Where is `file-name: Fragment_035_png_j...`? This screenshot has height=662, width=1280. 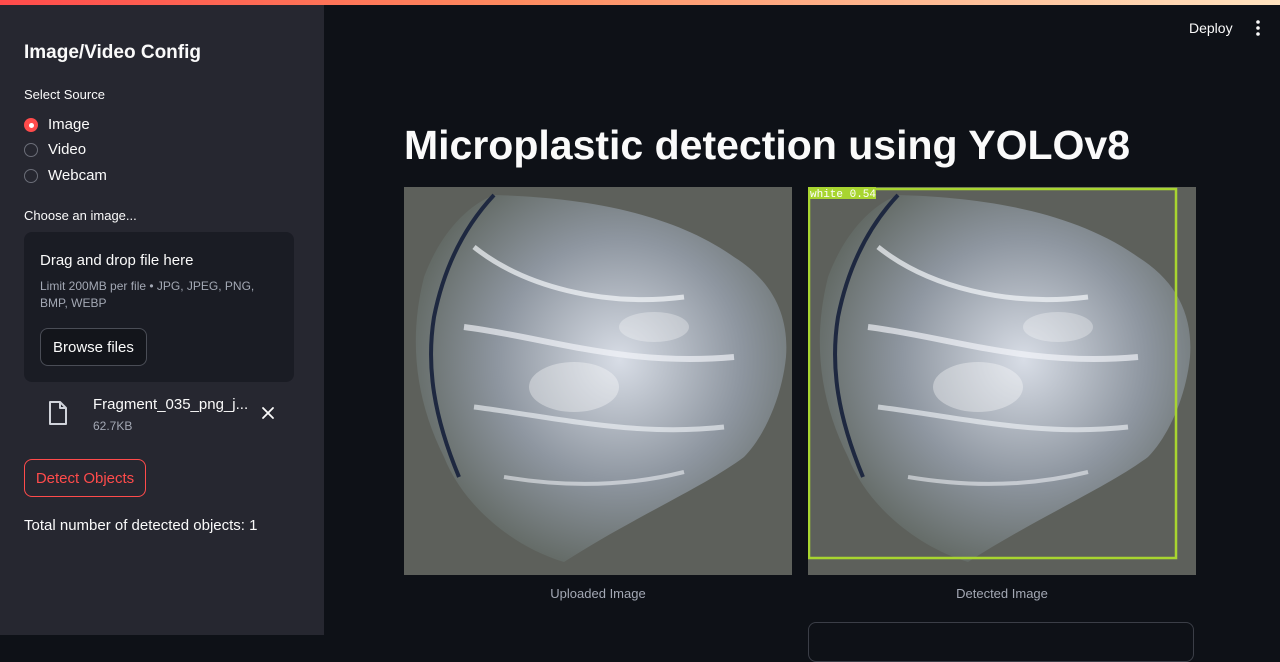 file-name: Fragment_035_png_j... is located at coordinates (171, 404).